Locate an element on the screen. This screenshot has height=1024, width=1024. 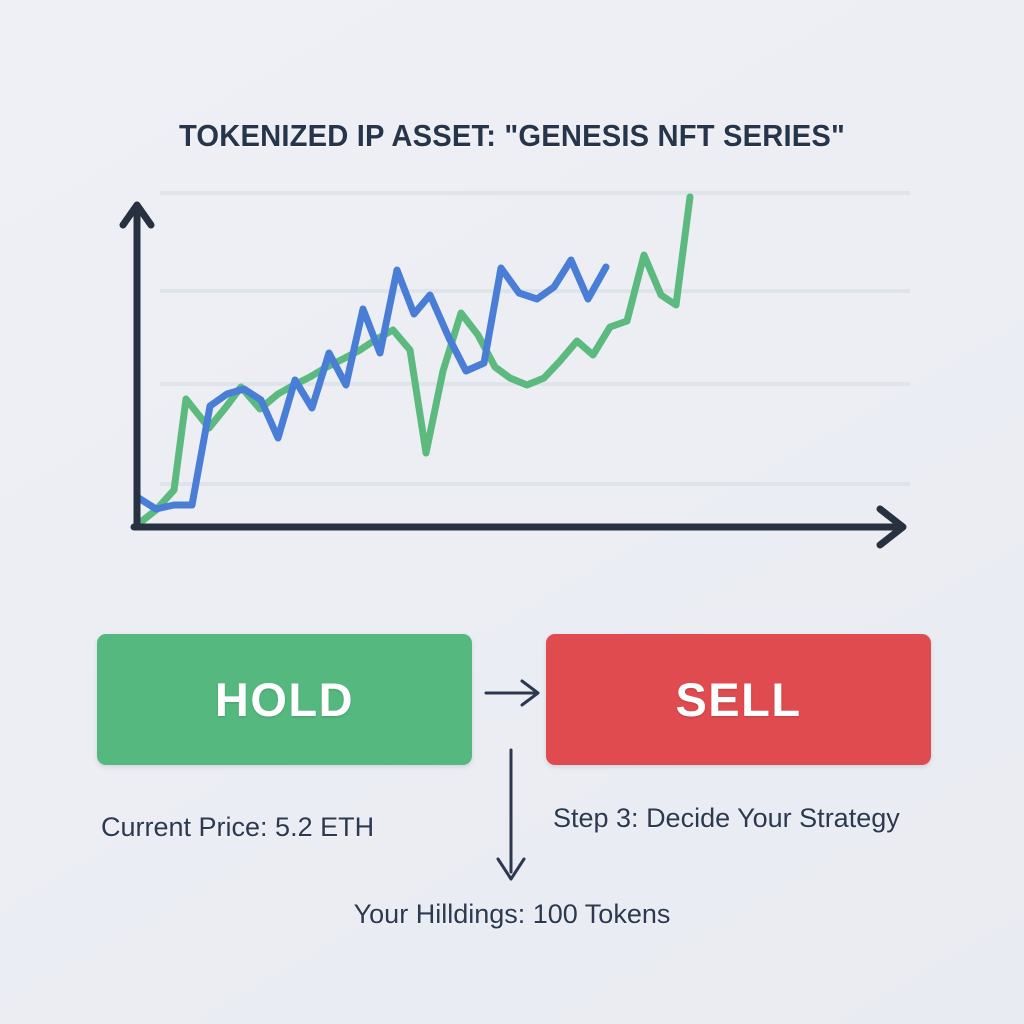
arrow-right-icon is located at coordinates (512, 693).